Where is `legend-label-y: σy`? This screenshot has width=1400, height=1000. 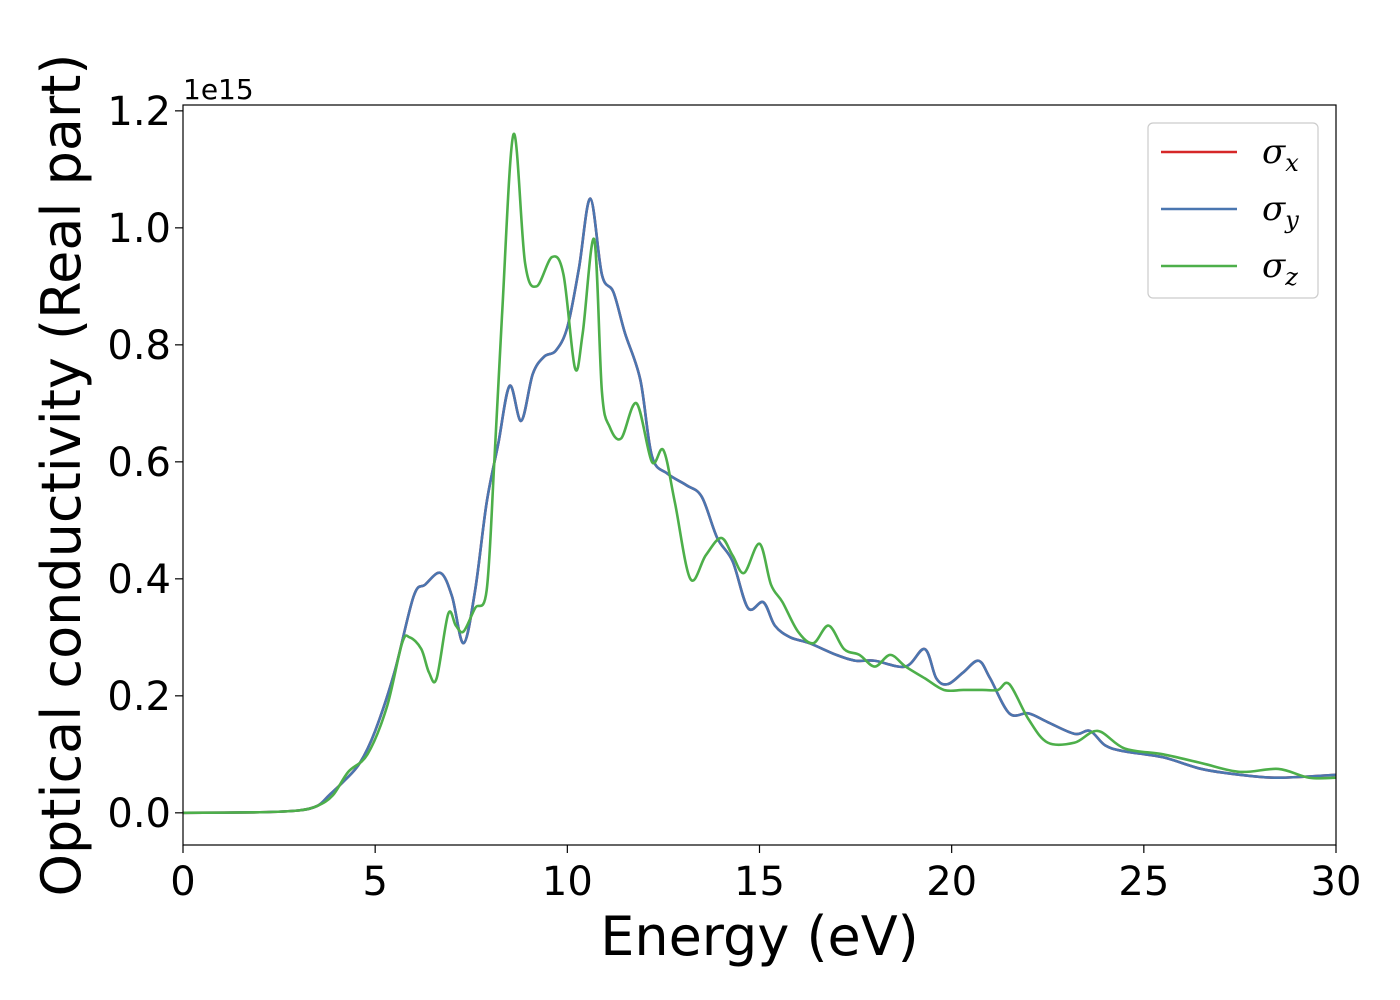
legend-label-y: σy is located at coordinates (1280, 211).